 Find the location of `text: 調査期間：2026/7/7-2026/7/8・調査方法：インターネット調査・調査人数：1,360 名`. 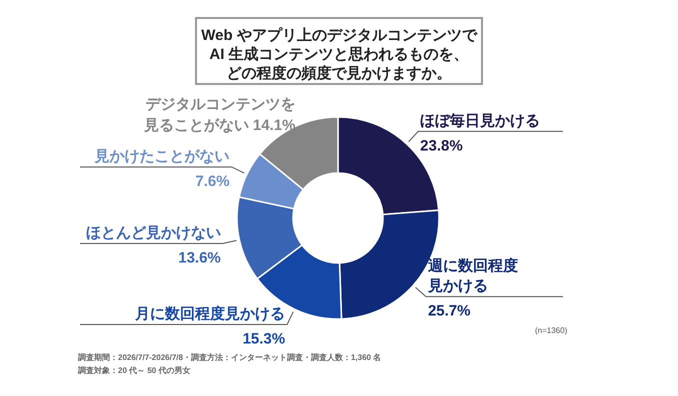

text: 調査期間：2026/7/7-2026/7/8・調査方法：インターネット調査・調査人数：1,360 名 is located at coordinates (230, 357).